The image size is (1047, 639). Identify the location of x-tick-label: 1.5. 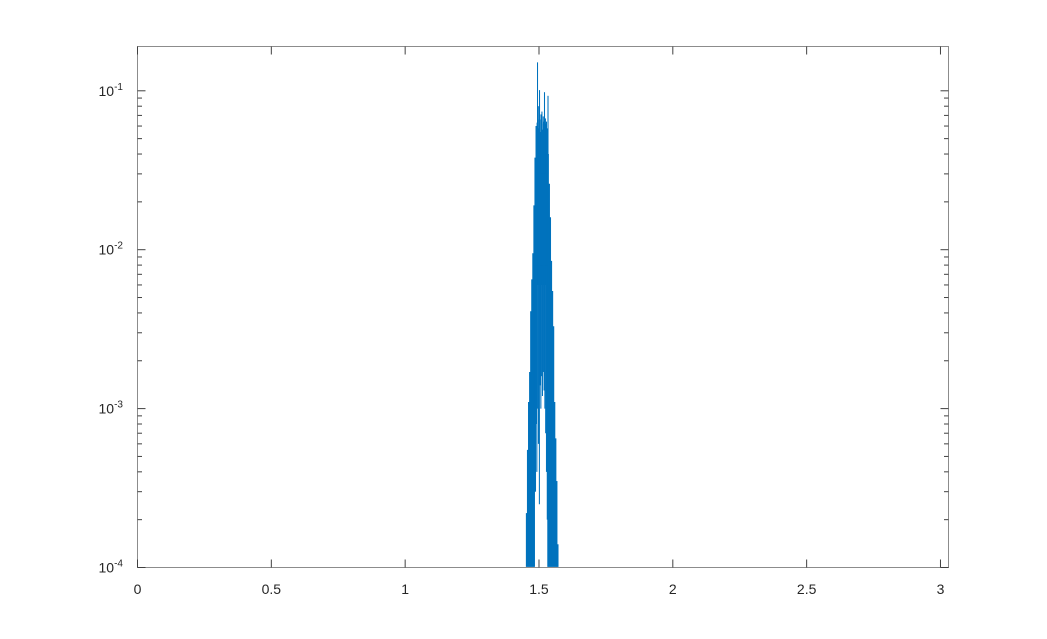
(539, 589).